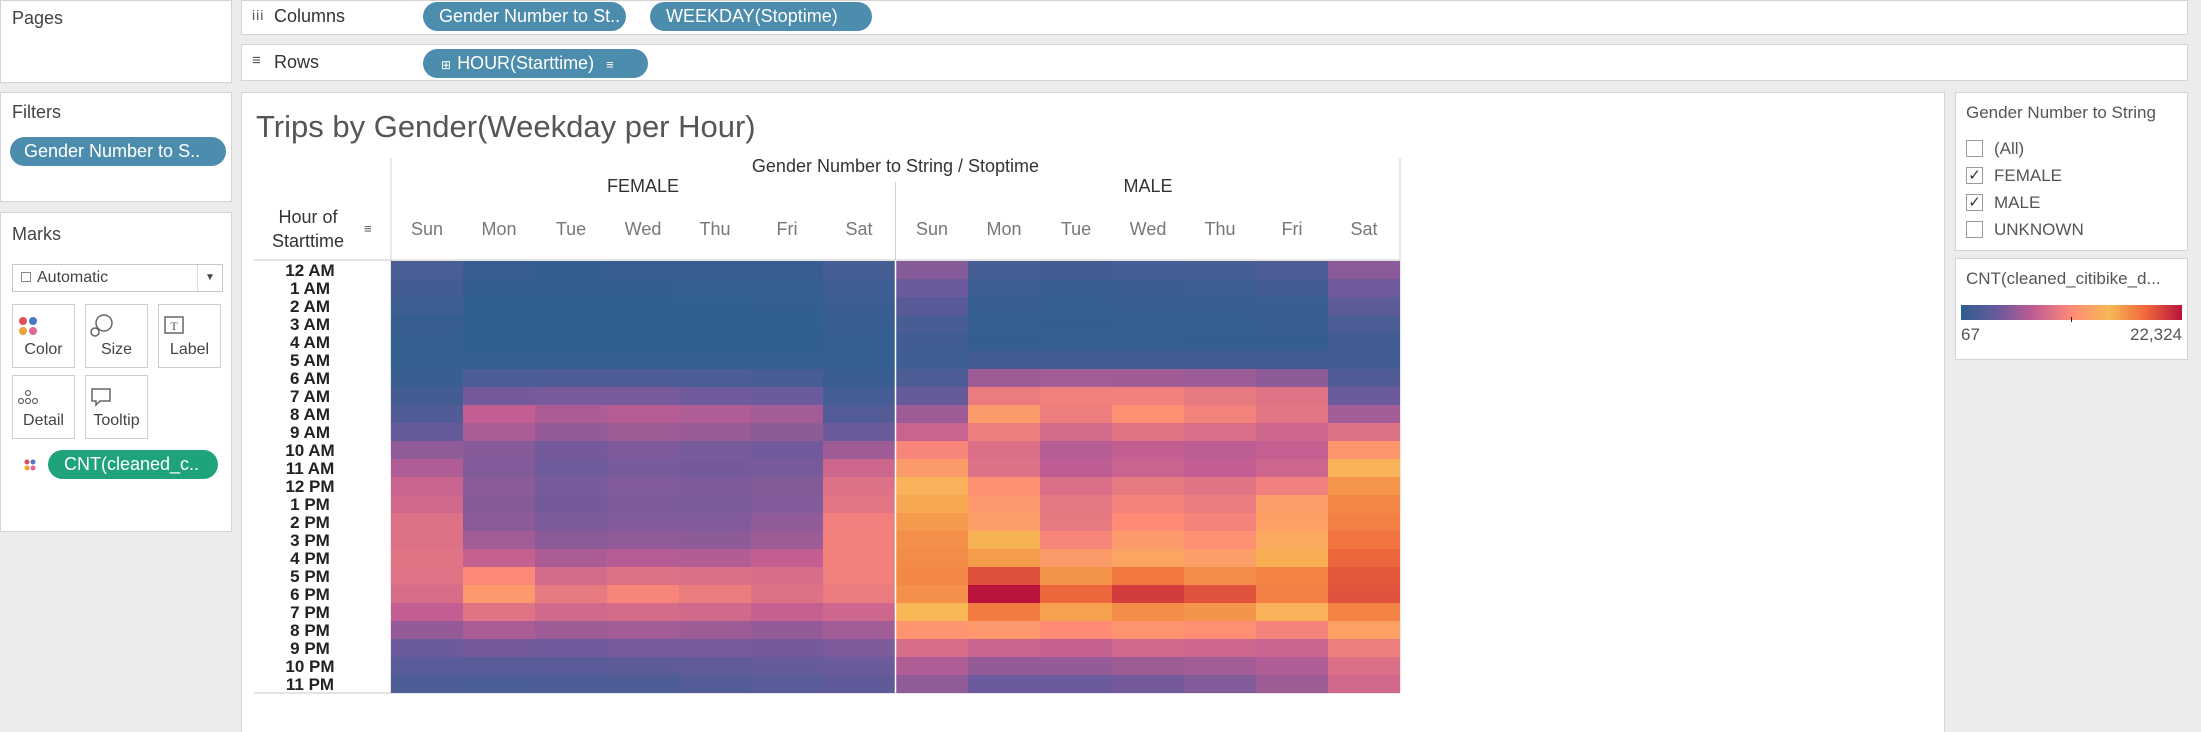  What do you see at coordinates (1974, 175) in the screenshot?
I see `checkbox-female: ✓` at bounding box center [1974, 175].